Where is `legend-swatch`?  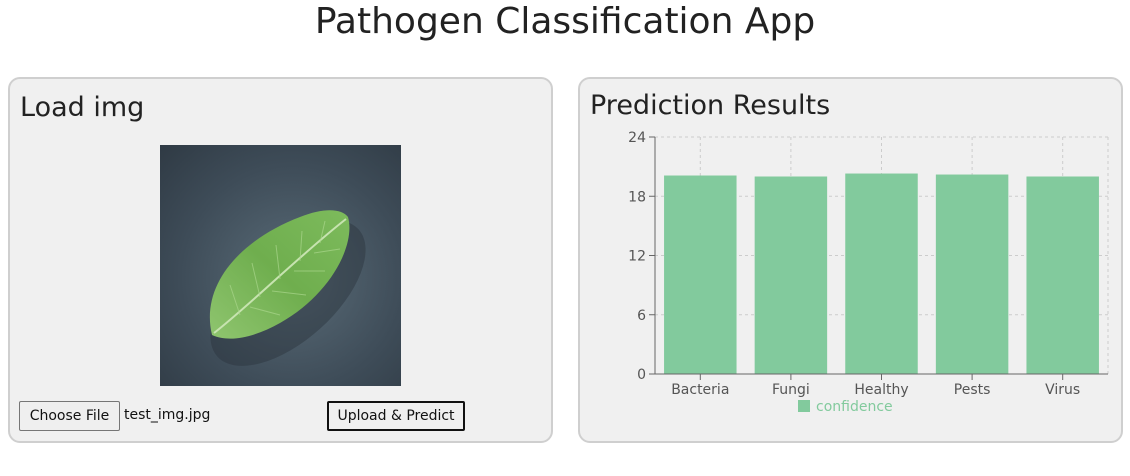 legend-swatch is located at coordinates (804, 406).